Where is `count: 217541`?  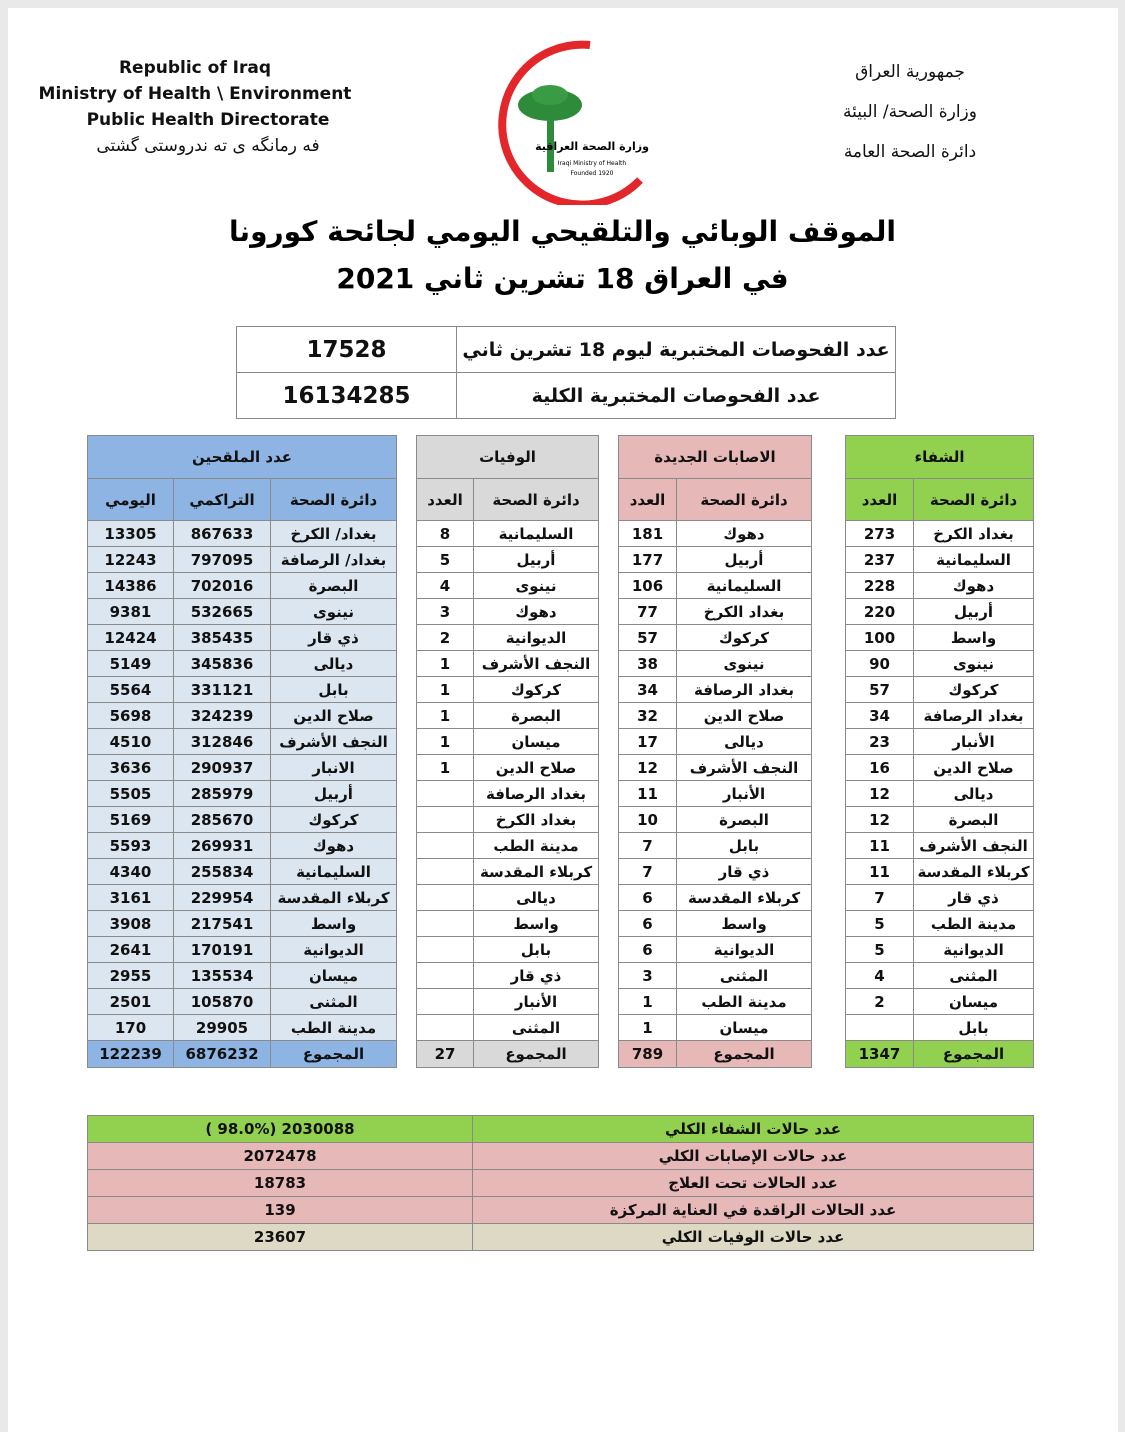 count: 217541 is located at coordinates (222, 923).